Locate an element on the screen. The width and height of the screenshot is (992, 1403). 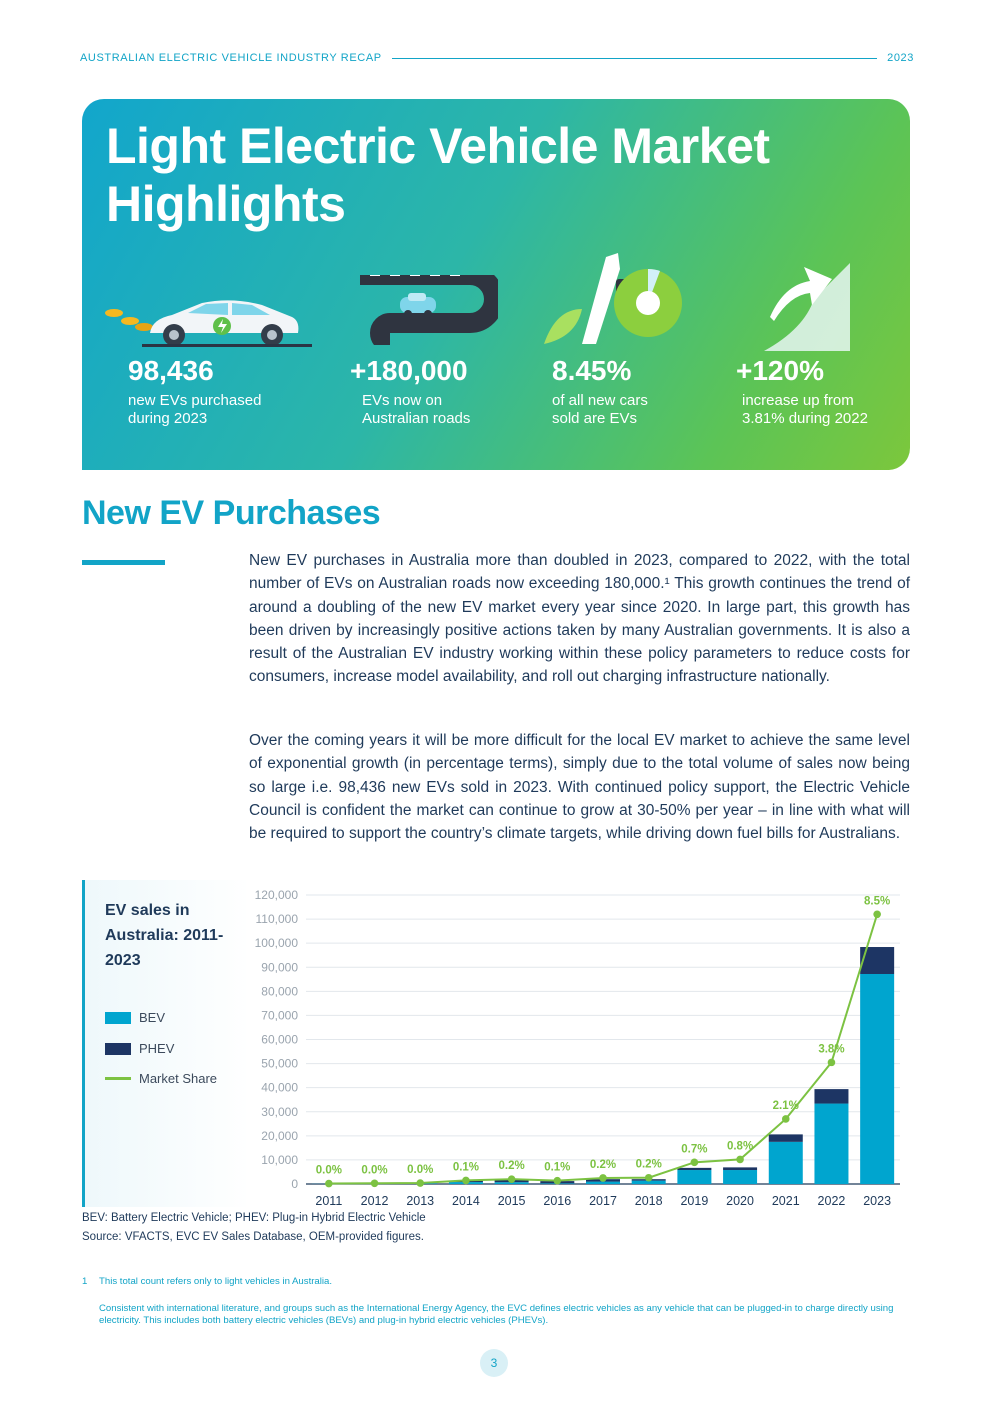
x-tick-label: 2013 is located at coordinates (420, 1201).